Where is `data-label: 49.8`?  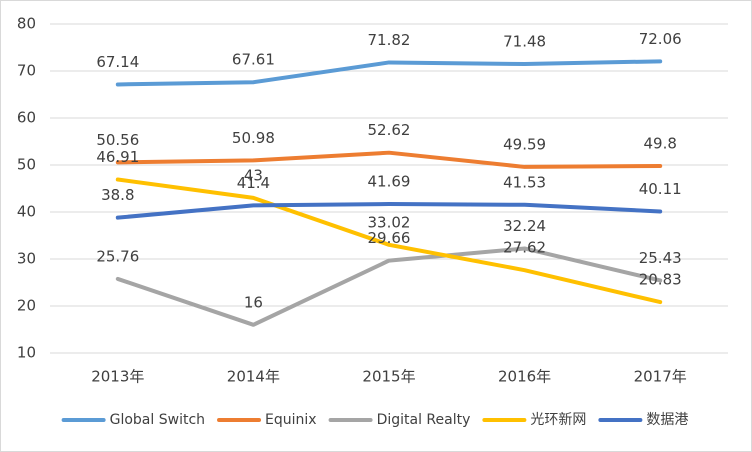 data-label: 49.8 is located at coordinates (659, 143).